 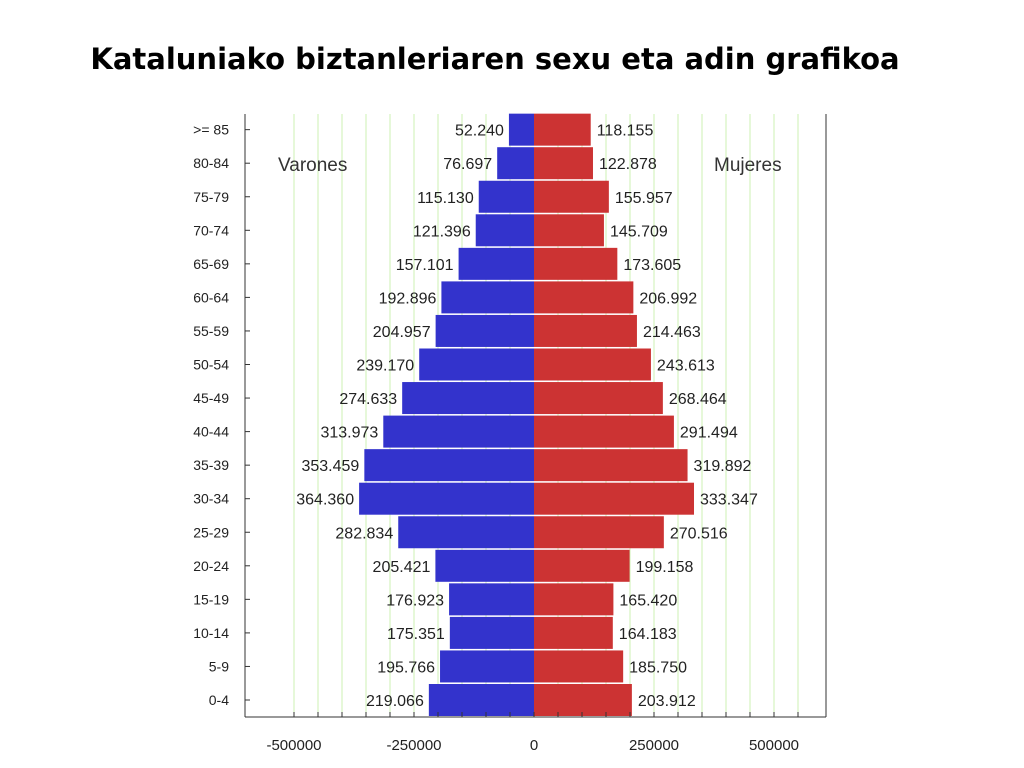 I want to click on age-group-label: 50-54, so click(x=211, y=365).